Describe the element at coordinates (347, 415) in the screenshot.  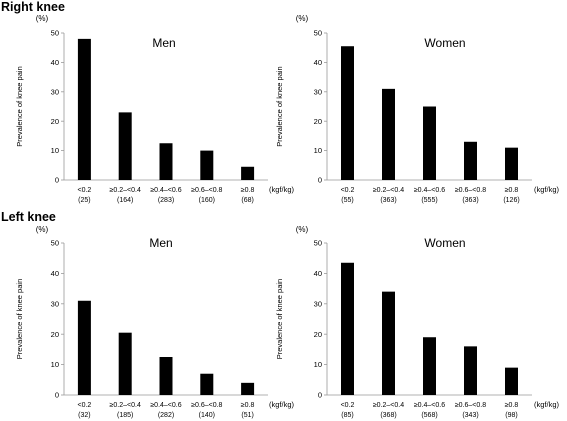
I see `x-count-label: (85)` at that location.